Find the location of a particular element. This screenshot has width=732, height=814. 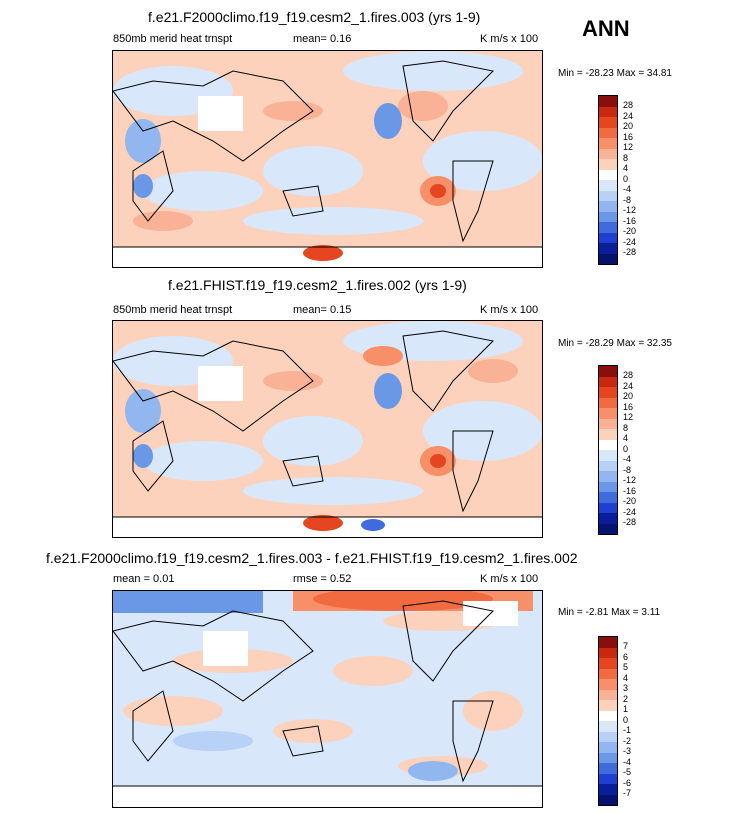

cb-label: -5 is located at coordinates (627, 772).